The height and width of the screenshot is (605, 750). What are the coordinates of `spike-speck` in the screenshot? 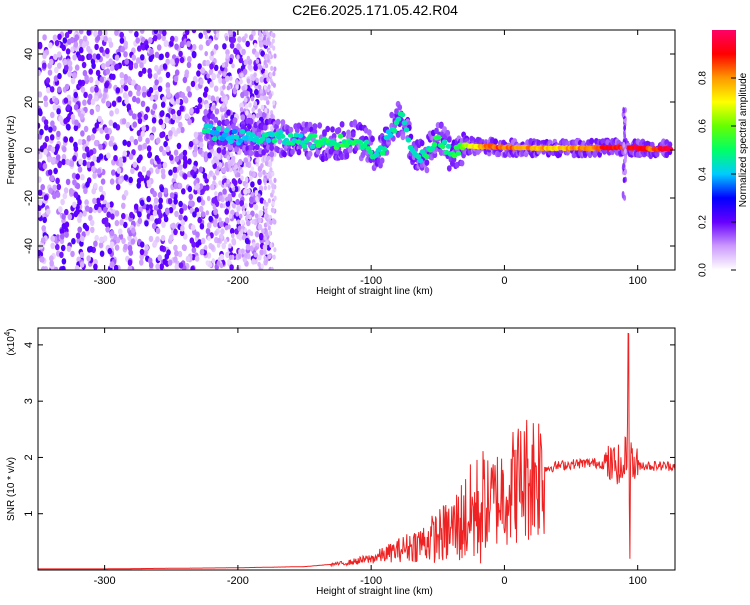 It's located at (624, 180).